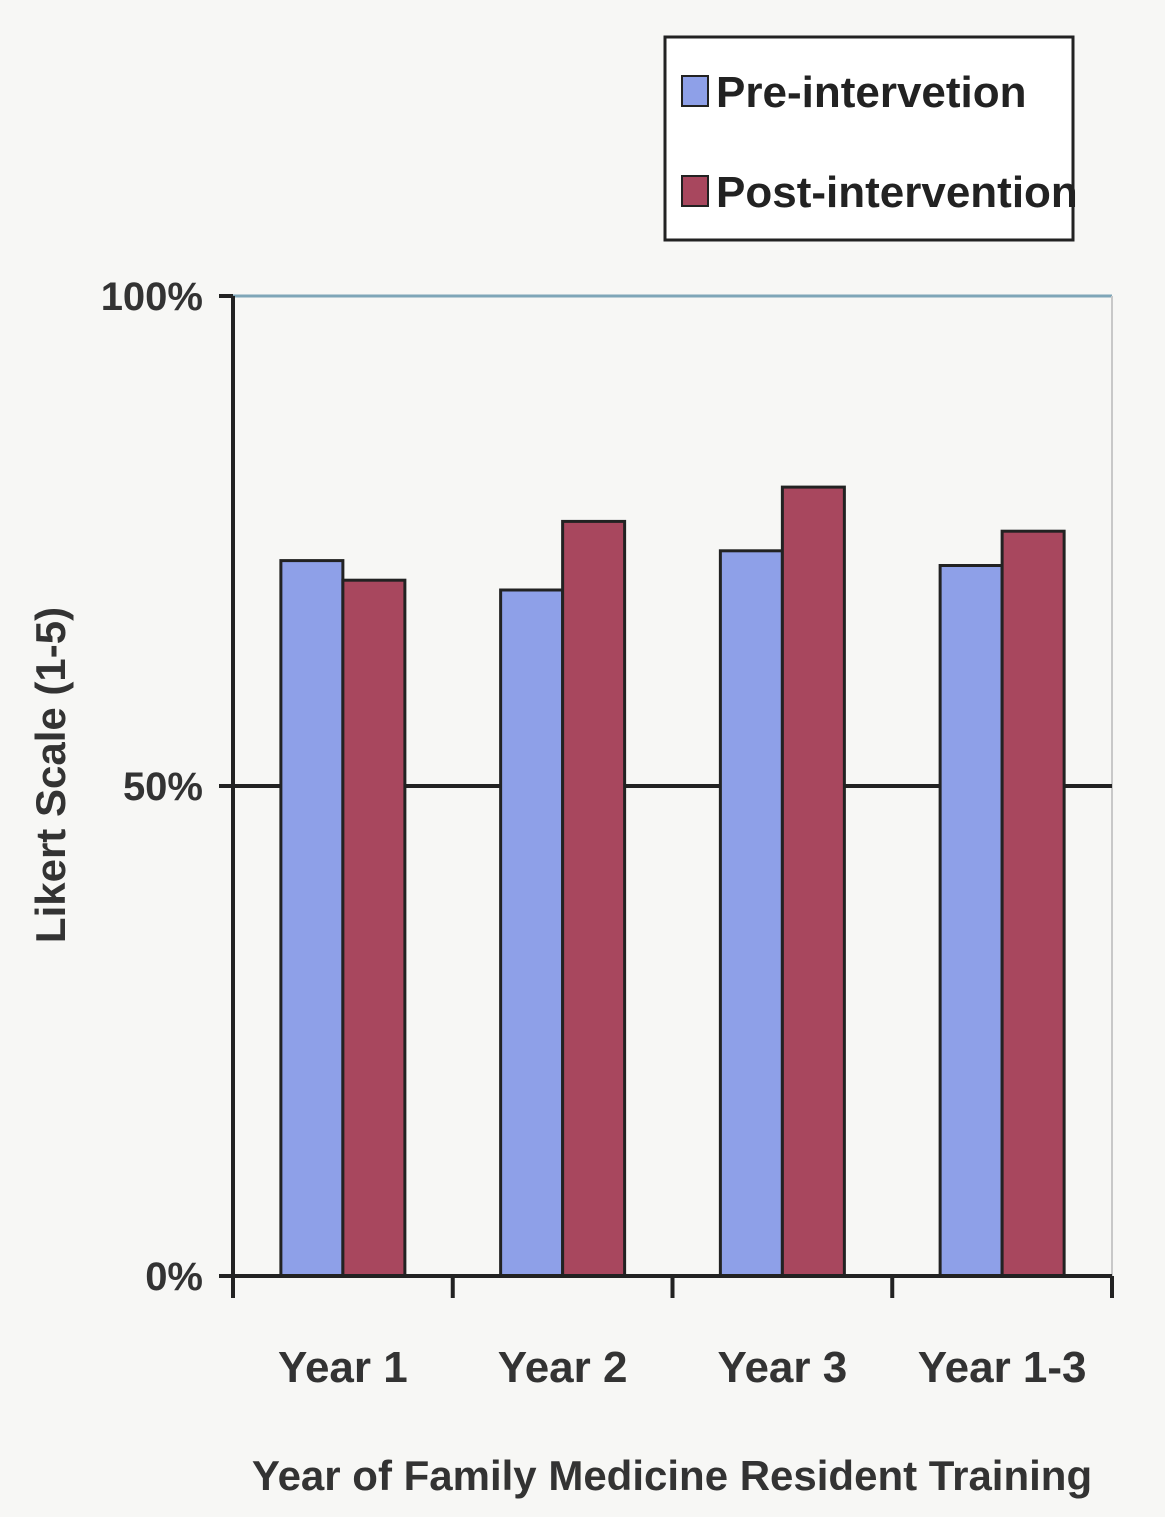 Image resolution: width=1165 pixels, height=1517 pixels. I want to click on x-tick-label: Year 3, so click(783, 1367).